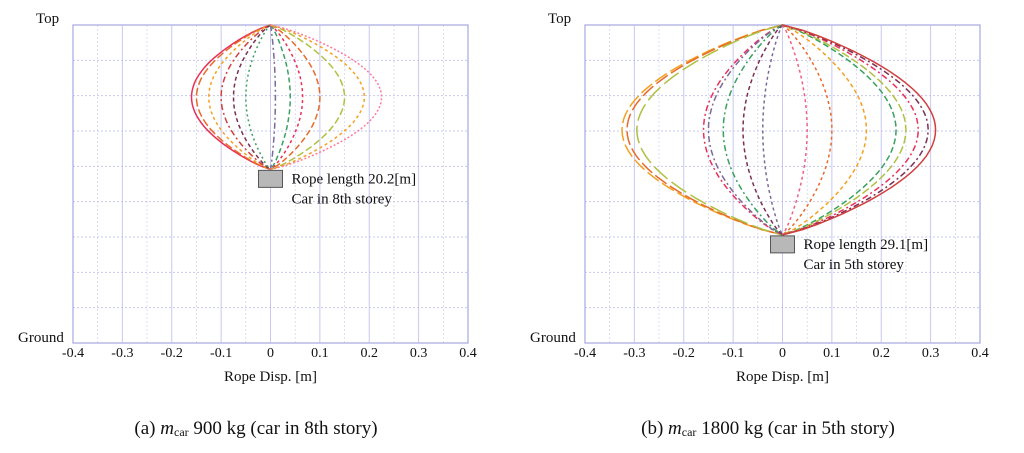  I want to click on caption-a-subscript: car, so click(181, 432).